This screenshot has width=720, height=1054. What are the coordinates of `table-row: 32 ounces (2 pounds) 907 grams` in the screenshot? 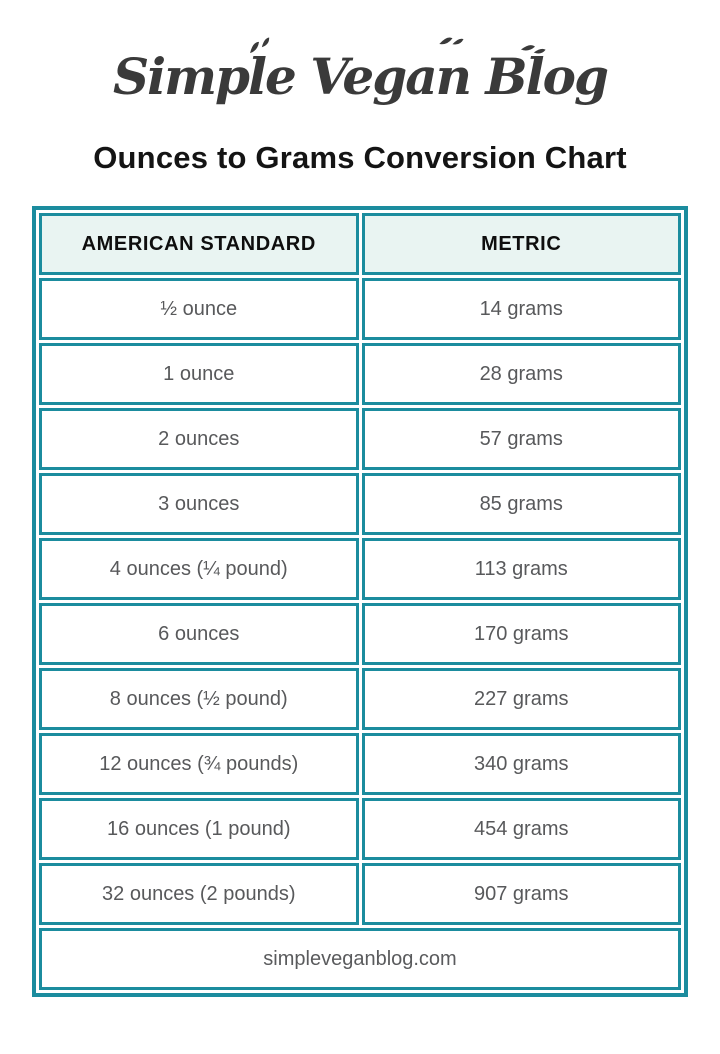 It's located at (360, 894).